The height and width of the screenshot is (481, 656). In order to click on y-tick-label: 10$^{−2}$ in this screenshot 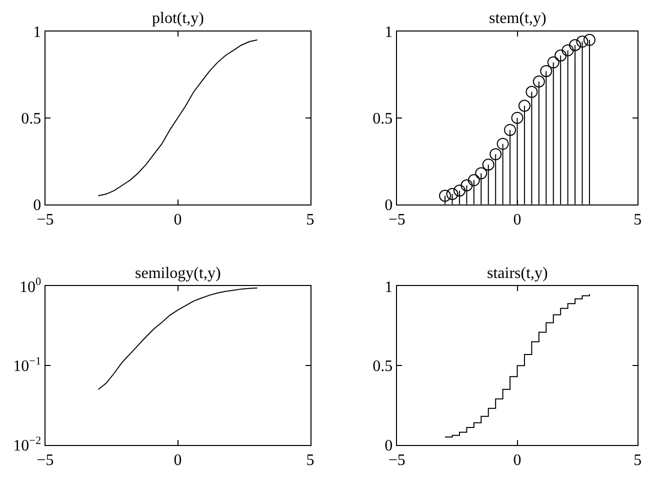, I will do `click(27, 444)`.